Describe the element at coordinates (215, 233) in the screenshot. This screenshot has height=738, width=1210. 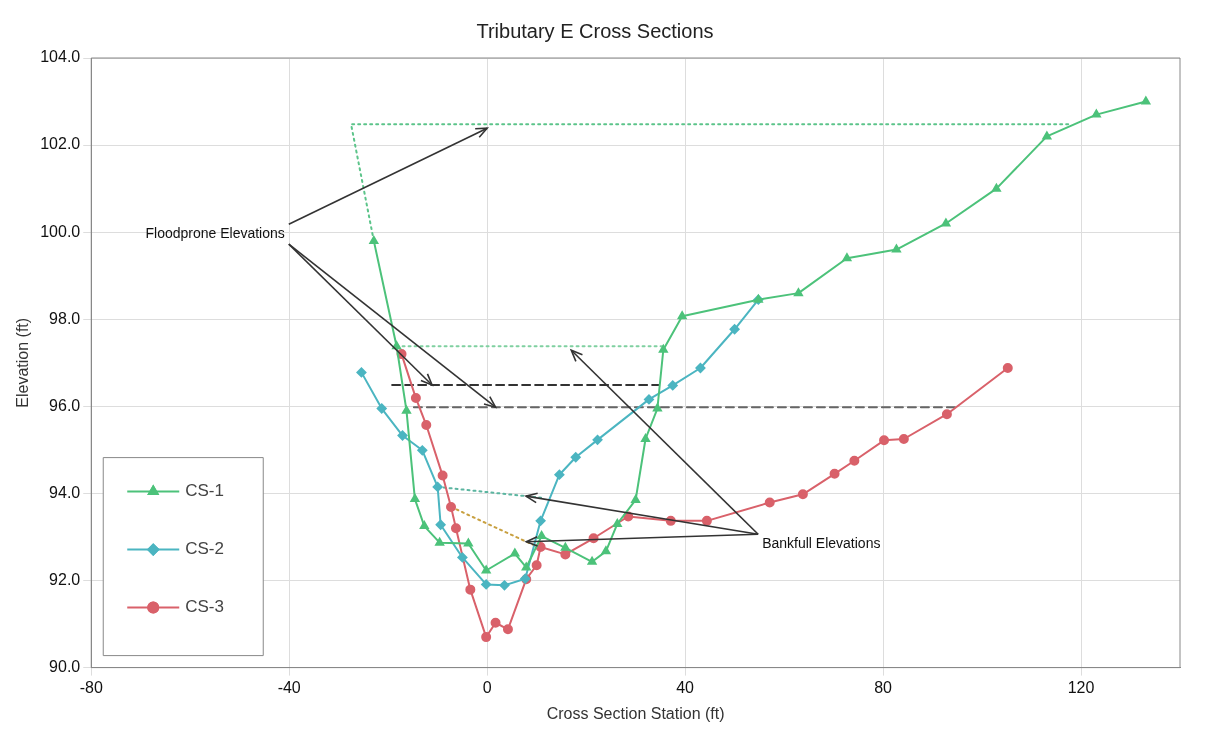
I see `annotation: Floodprone Elevations` at that location.